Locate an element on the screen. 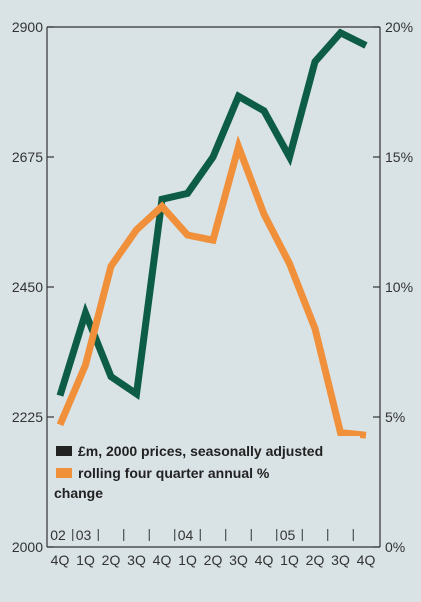 The width and height of the screenshot is (421, 602). right-tick-label: 10% is located at coordinates (399, 287).